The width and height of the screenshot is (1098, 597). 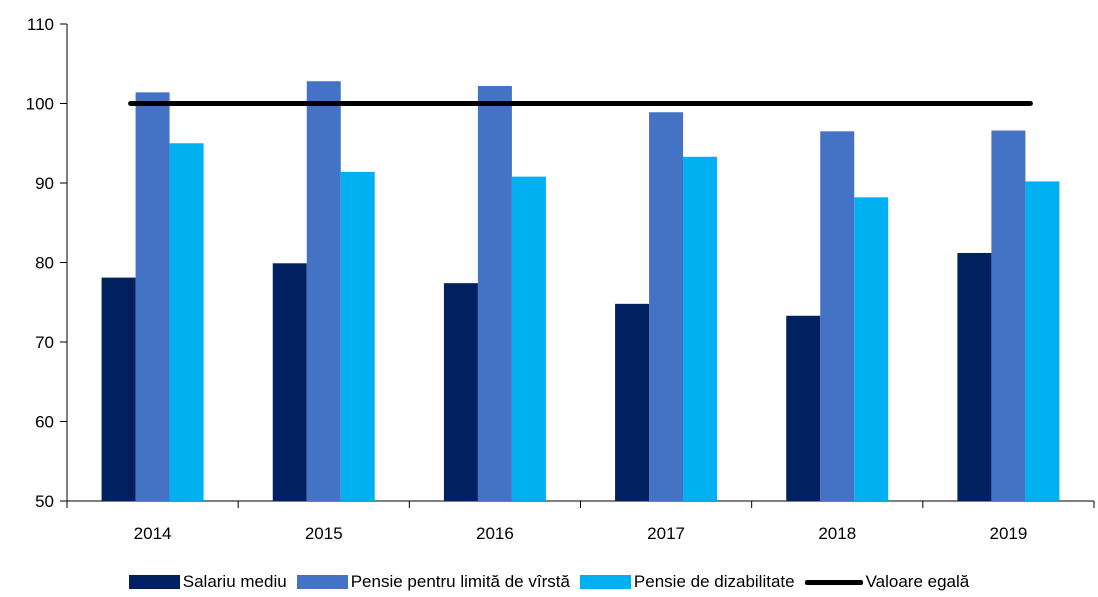 What do you see at coordinates (153, 533) in the screenshot?
I see `x-tick-label: 2014` at bounding box center [153, 533].